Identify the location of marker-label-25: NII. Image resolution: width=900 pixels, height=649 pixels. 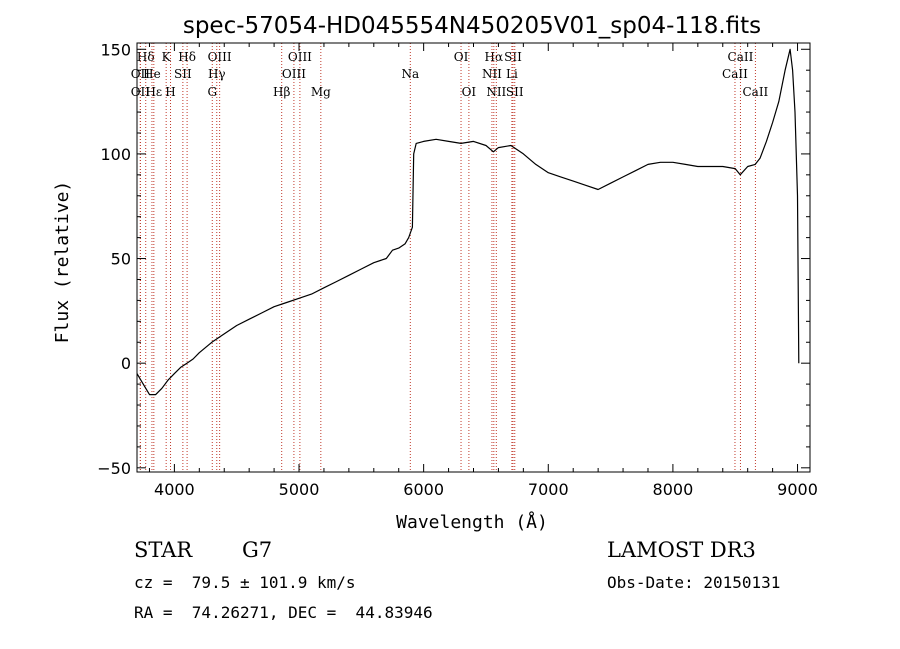
(496, 92).